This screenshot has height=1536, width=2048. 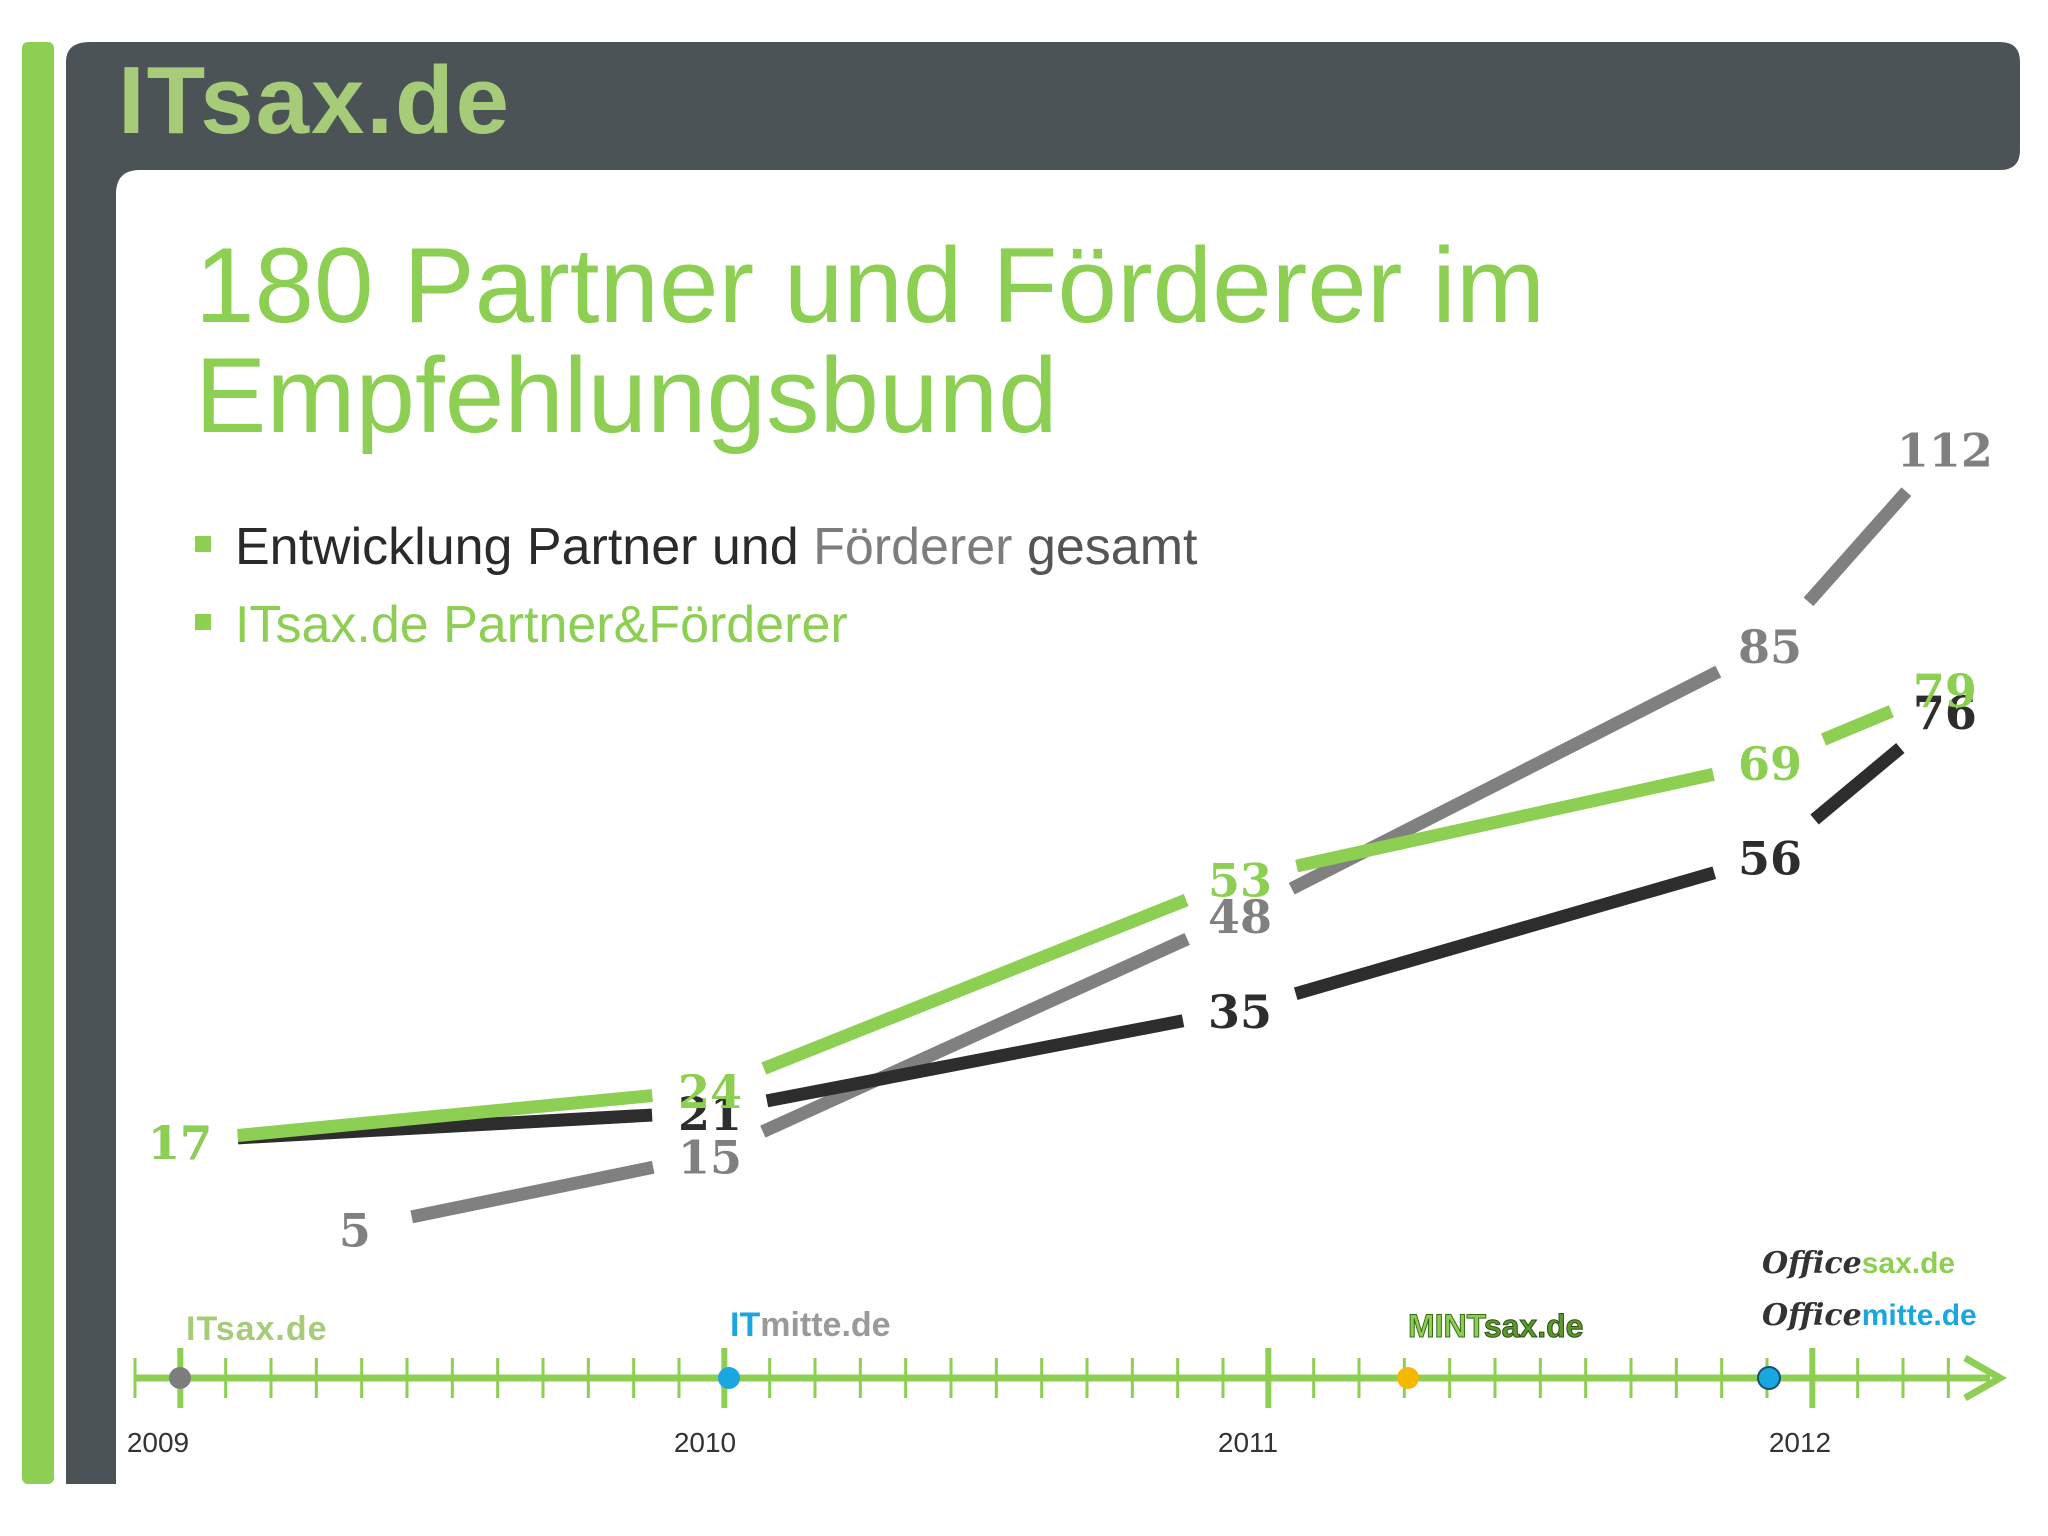 What do you see at coordinates (38, 763) in the screenshot?
I see `left-green-bar` at bounding box center [38, 763].